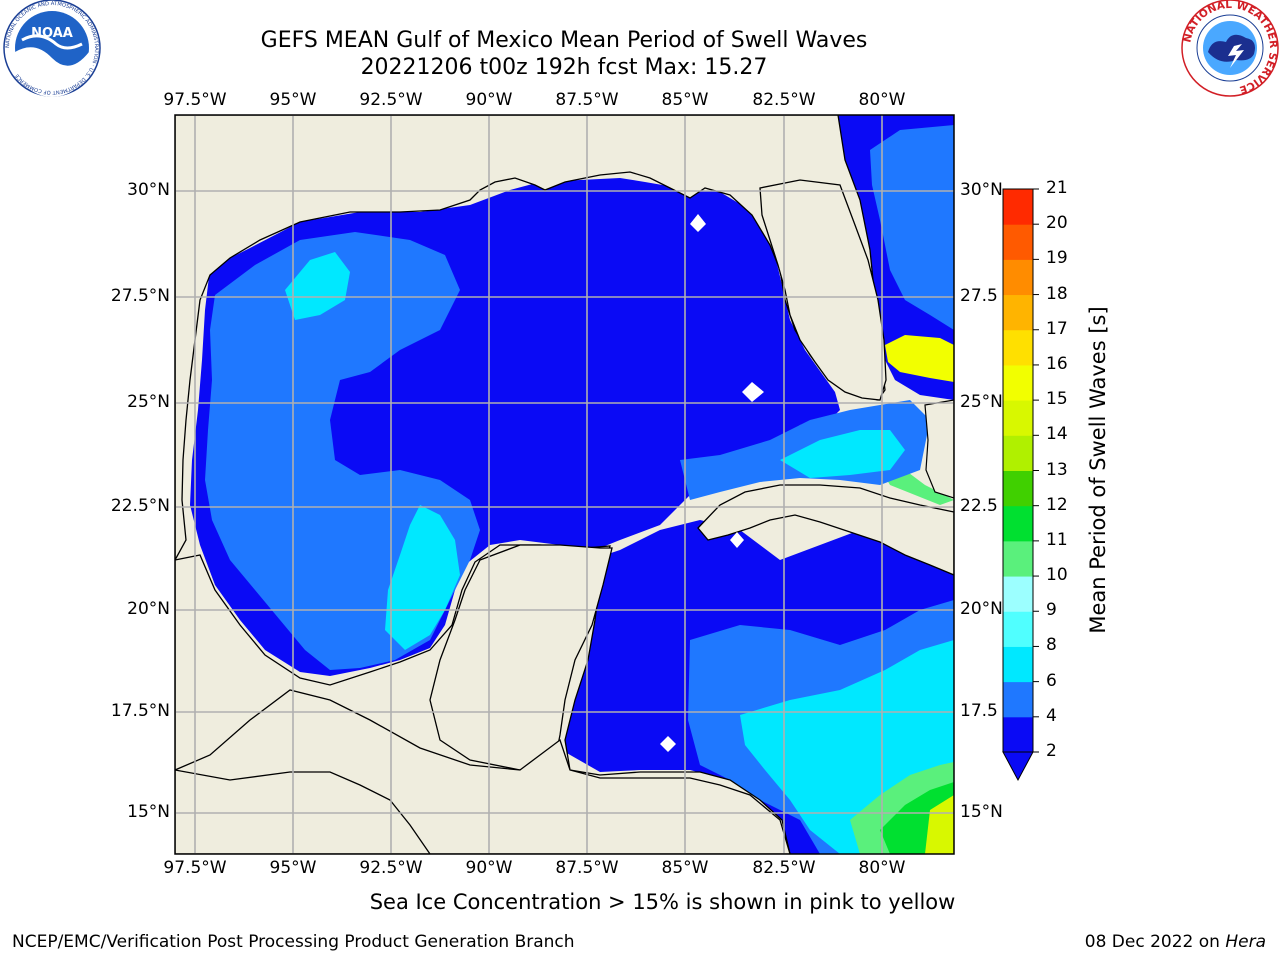  Describe the element at coordinates (979, 506) in the screenshot. I see `lat-label-right: 22.5` at that location.